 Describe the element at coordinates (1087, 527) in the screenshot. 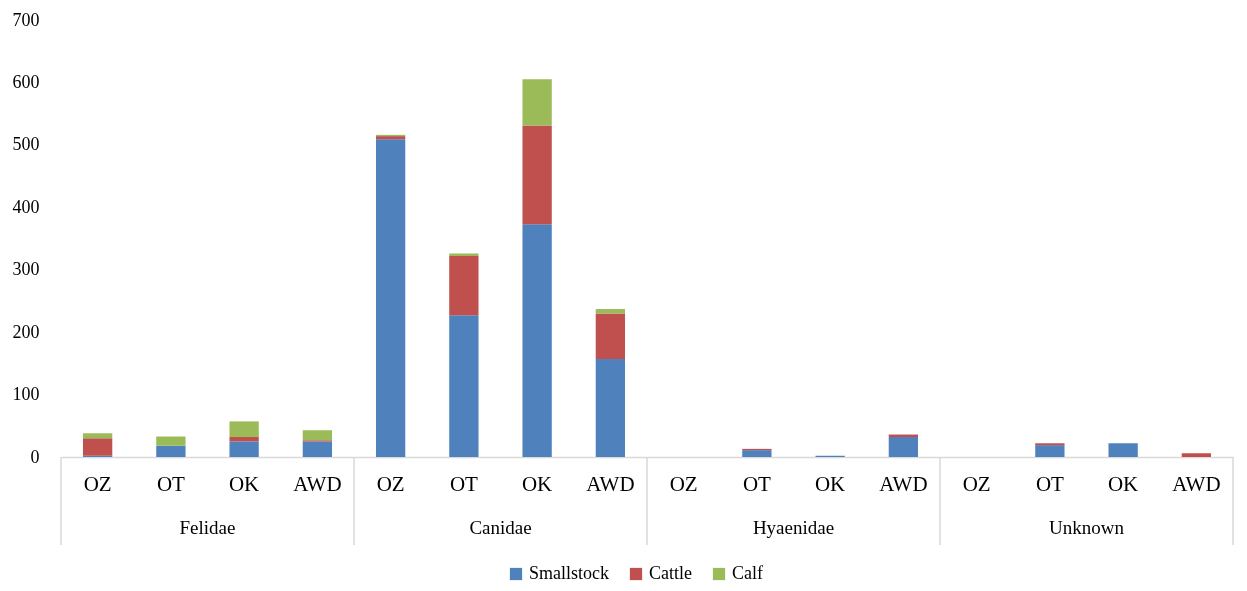

I see `text: Unknown` at that location.